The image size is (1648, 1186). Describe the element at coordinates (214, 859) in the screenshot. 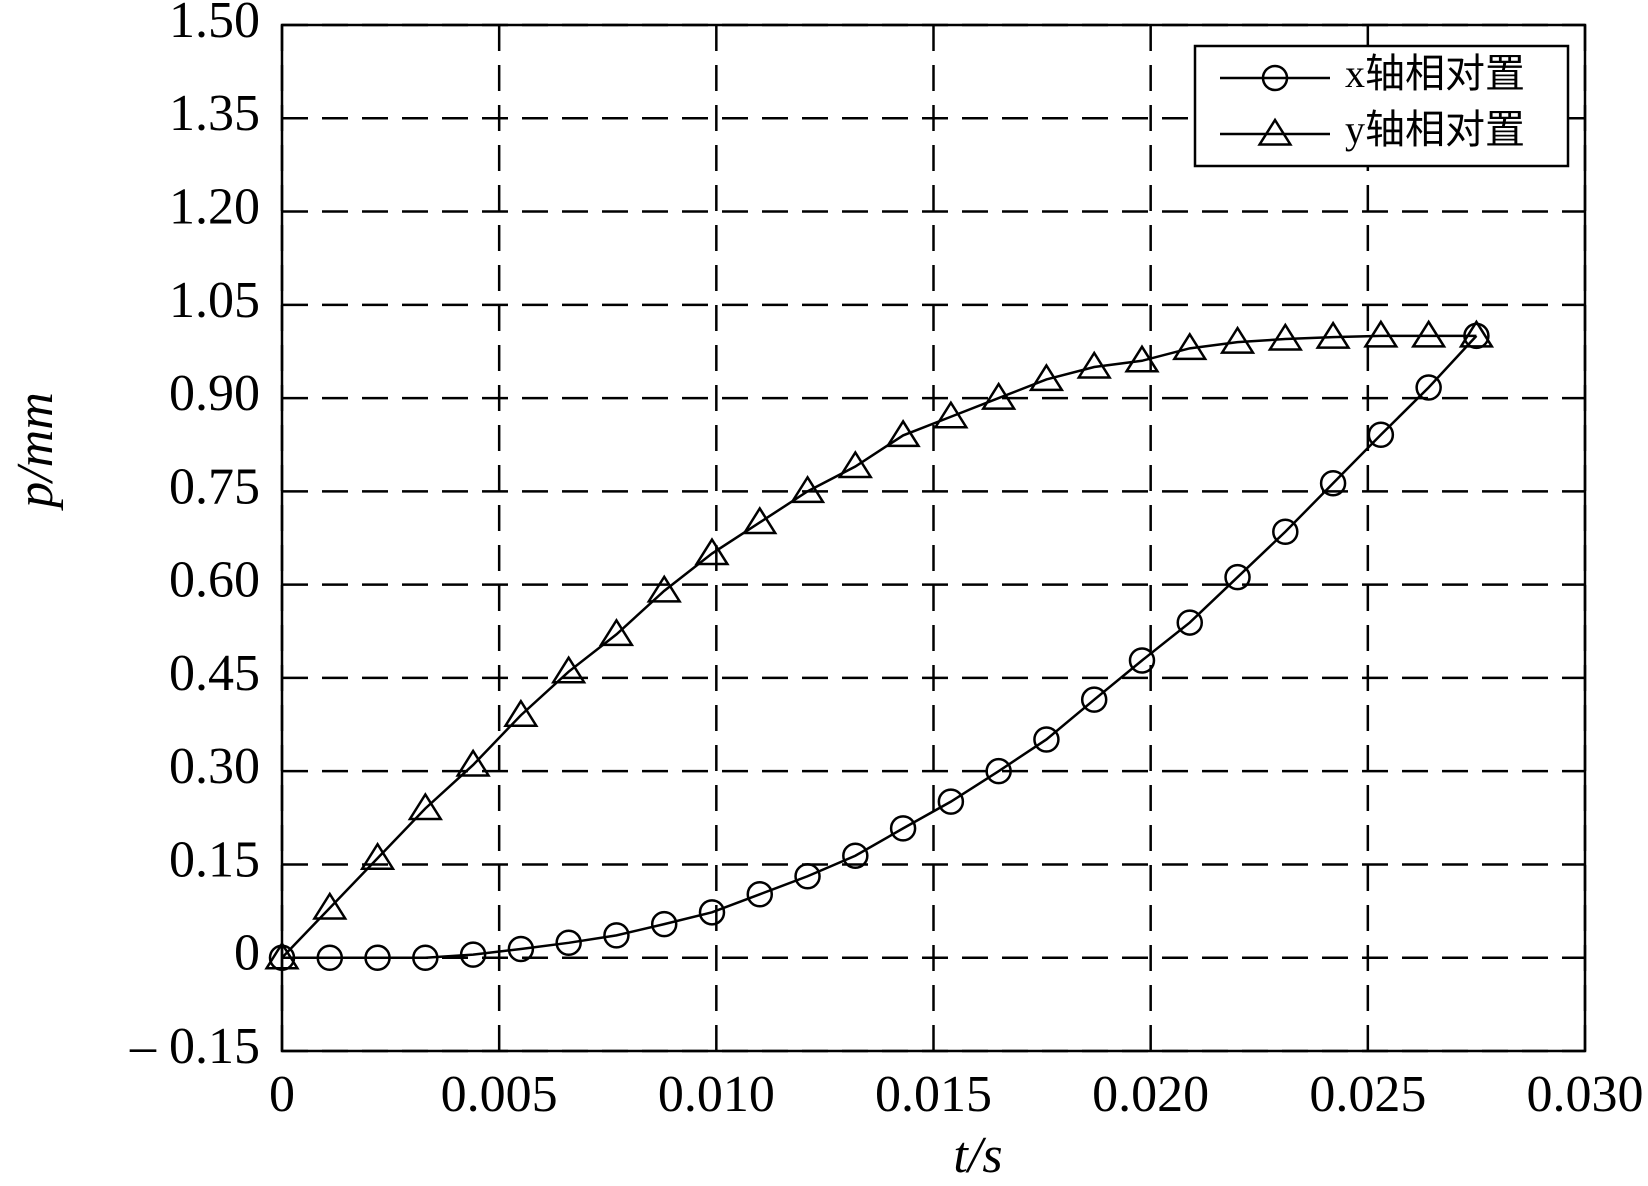

I see `y-tick-label: 0.15` at that location.